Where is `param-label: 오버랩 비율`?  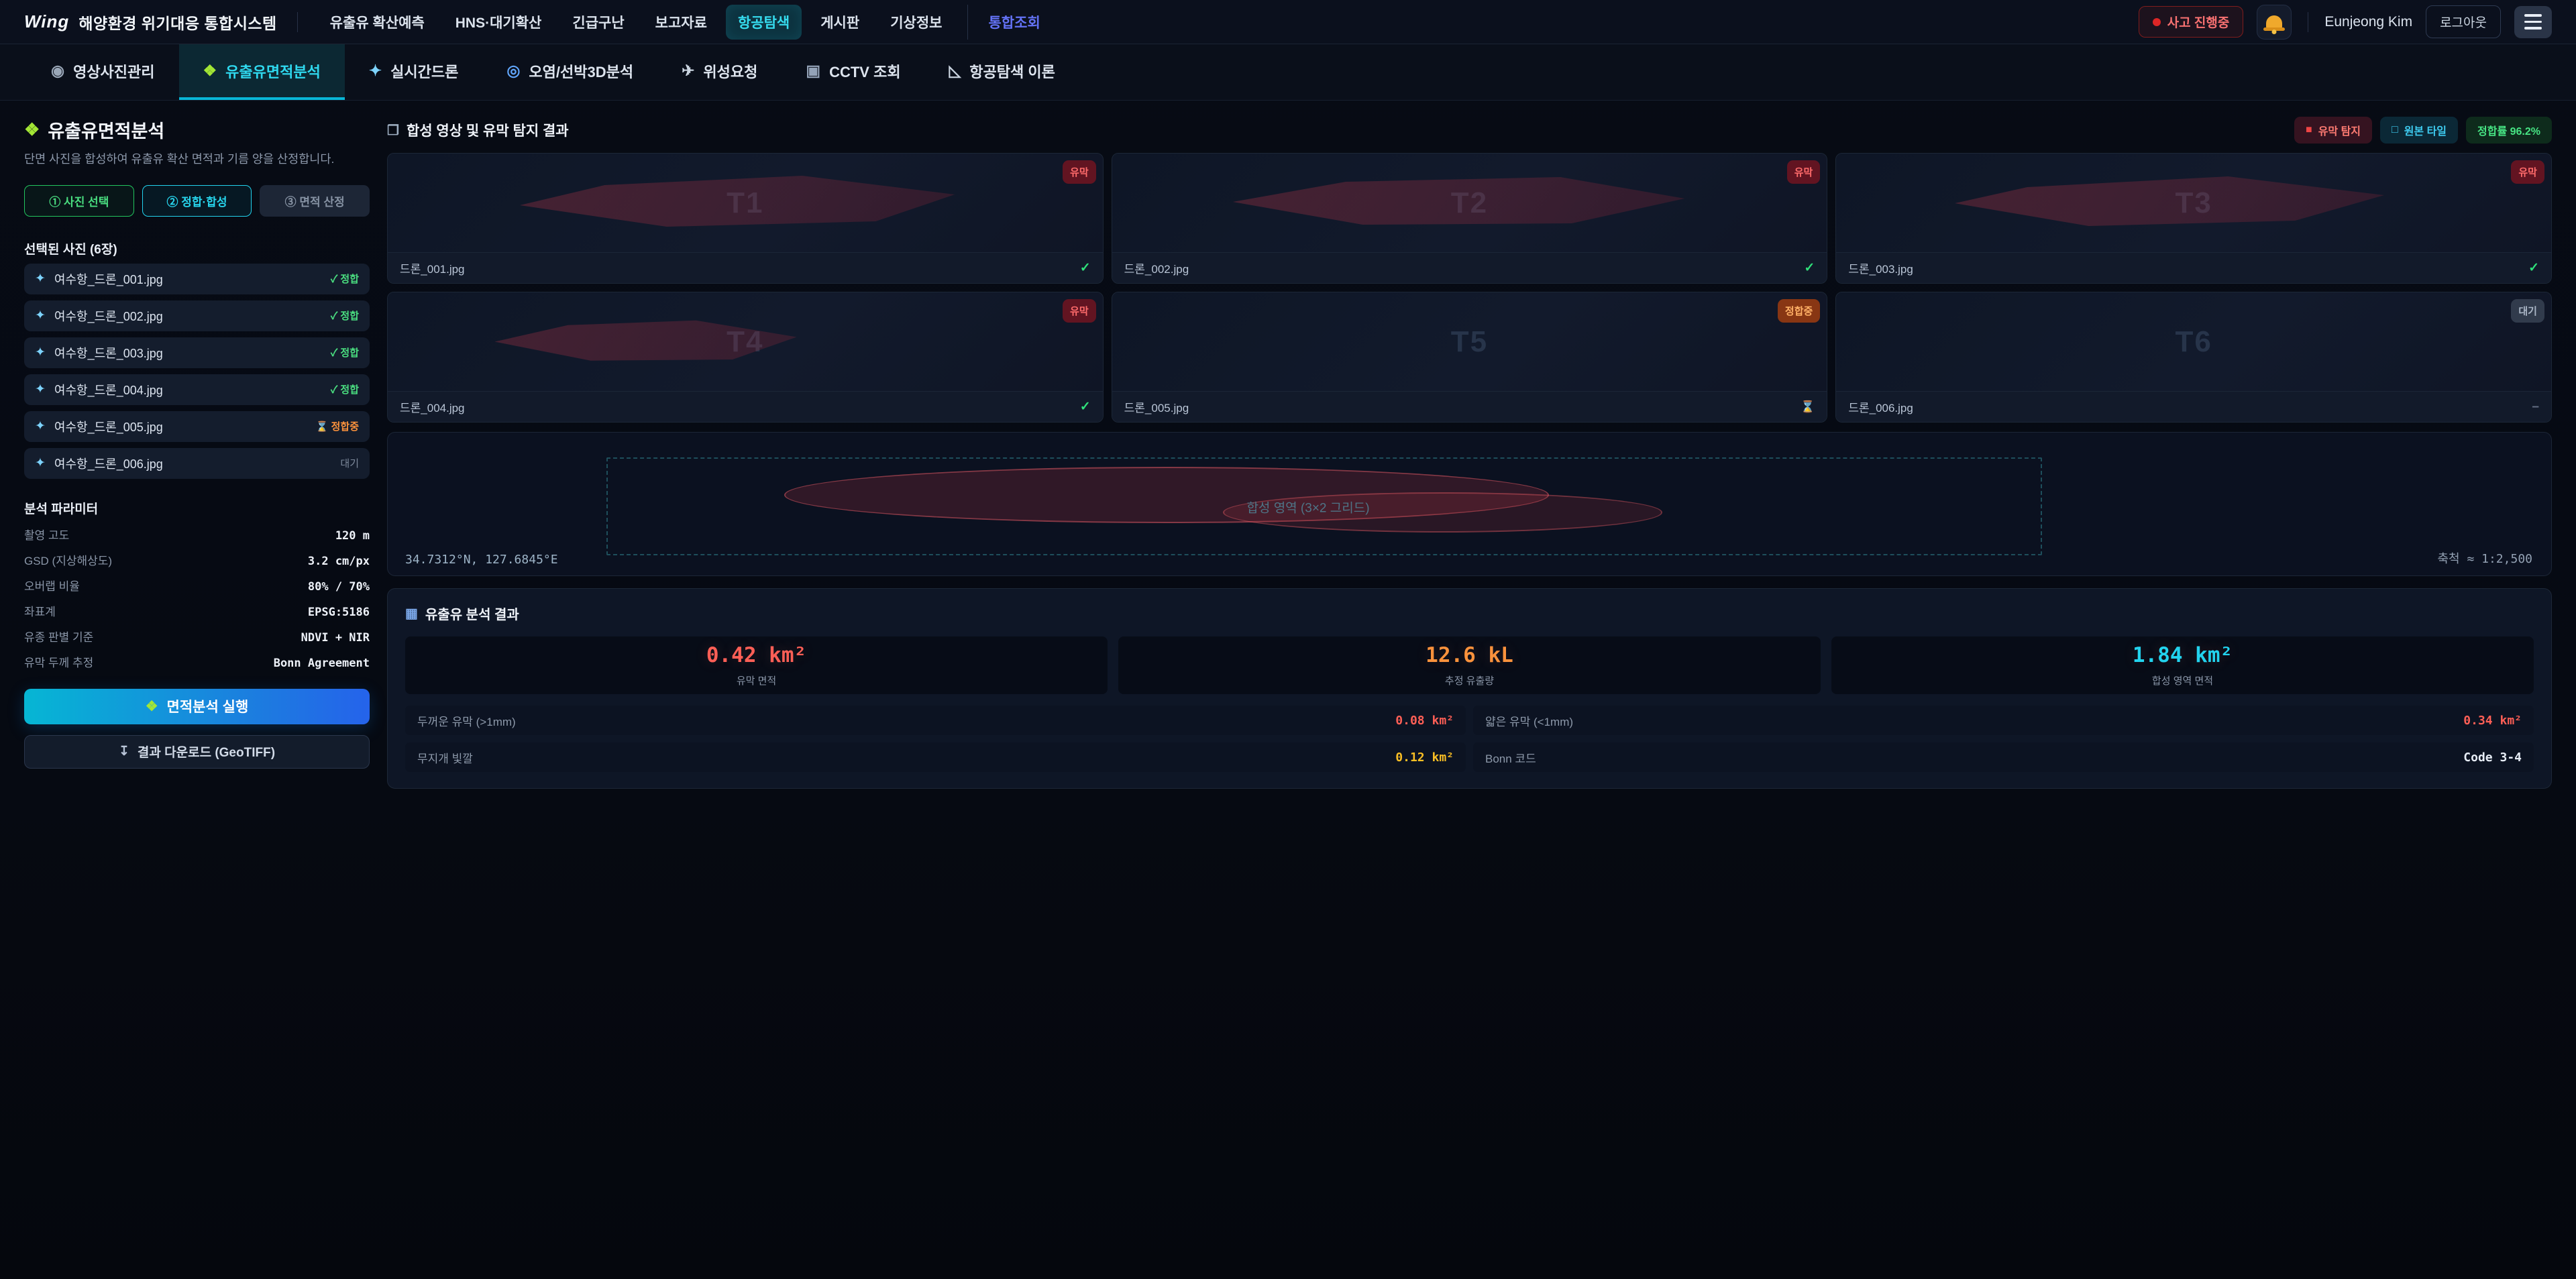 param-label: 오버랩 비율 is located at coordinates (52, 586).